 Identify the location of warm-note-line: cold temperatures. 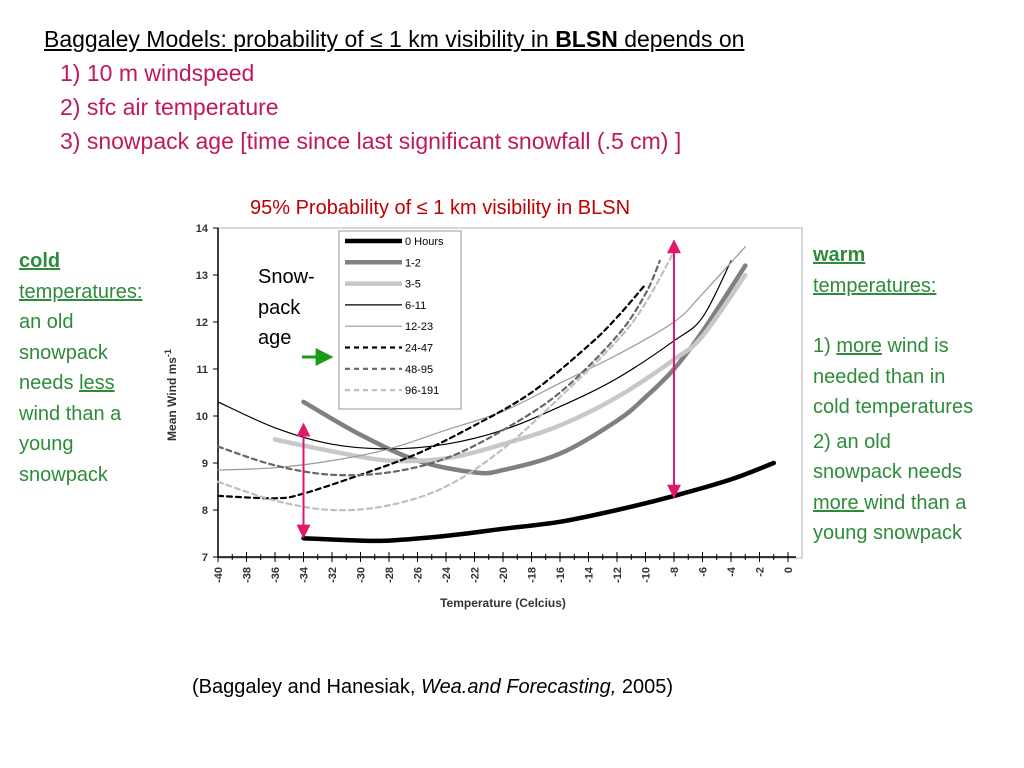
(893, 407).